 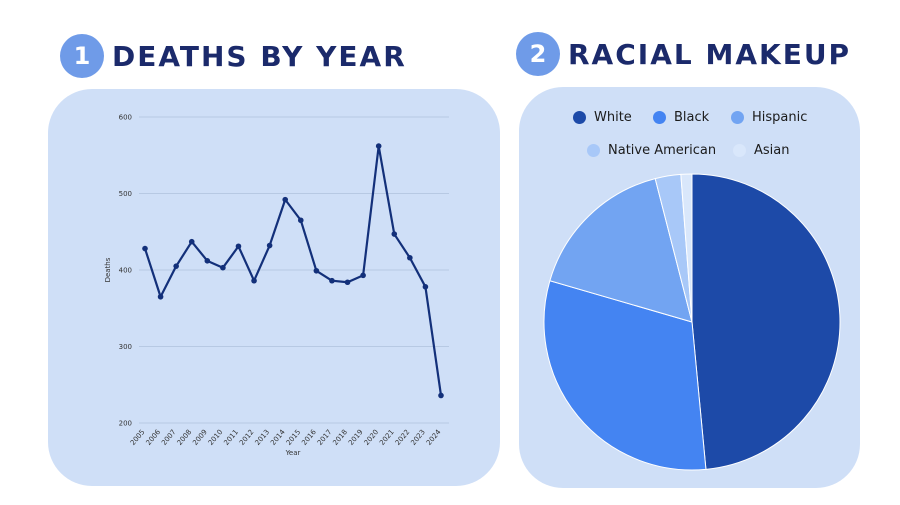 I want to click on legend-item-native-american: Native American, so click(x=651, y=150).